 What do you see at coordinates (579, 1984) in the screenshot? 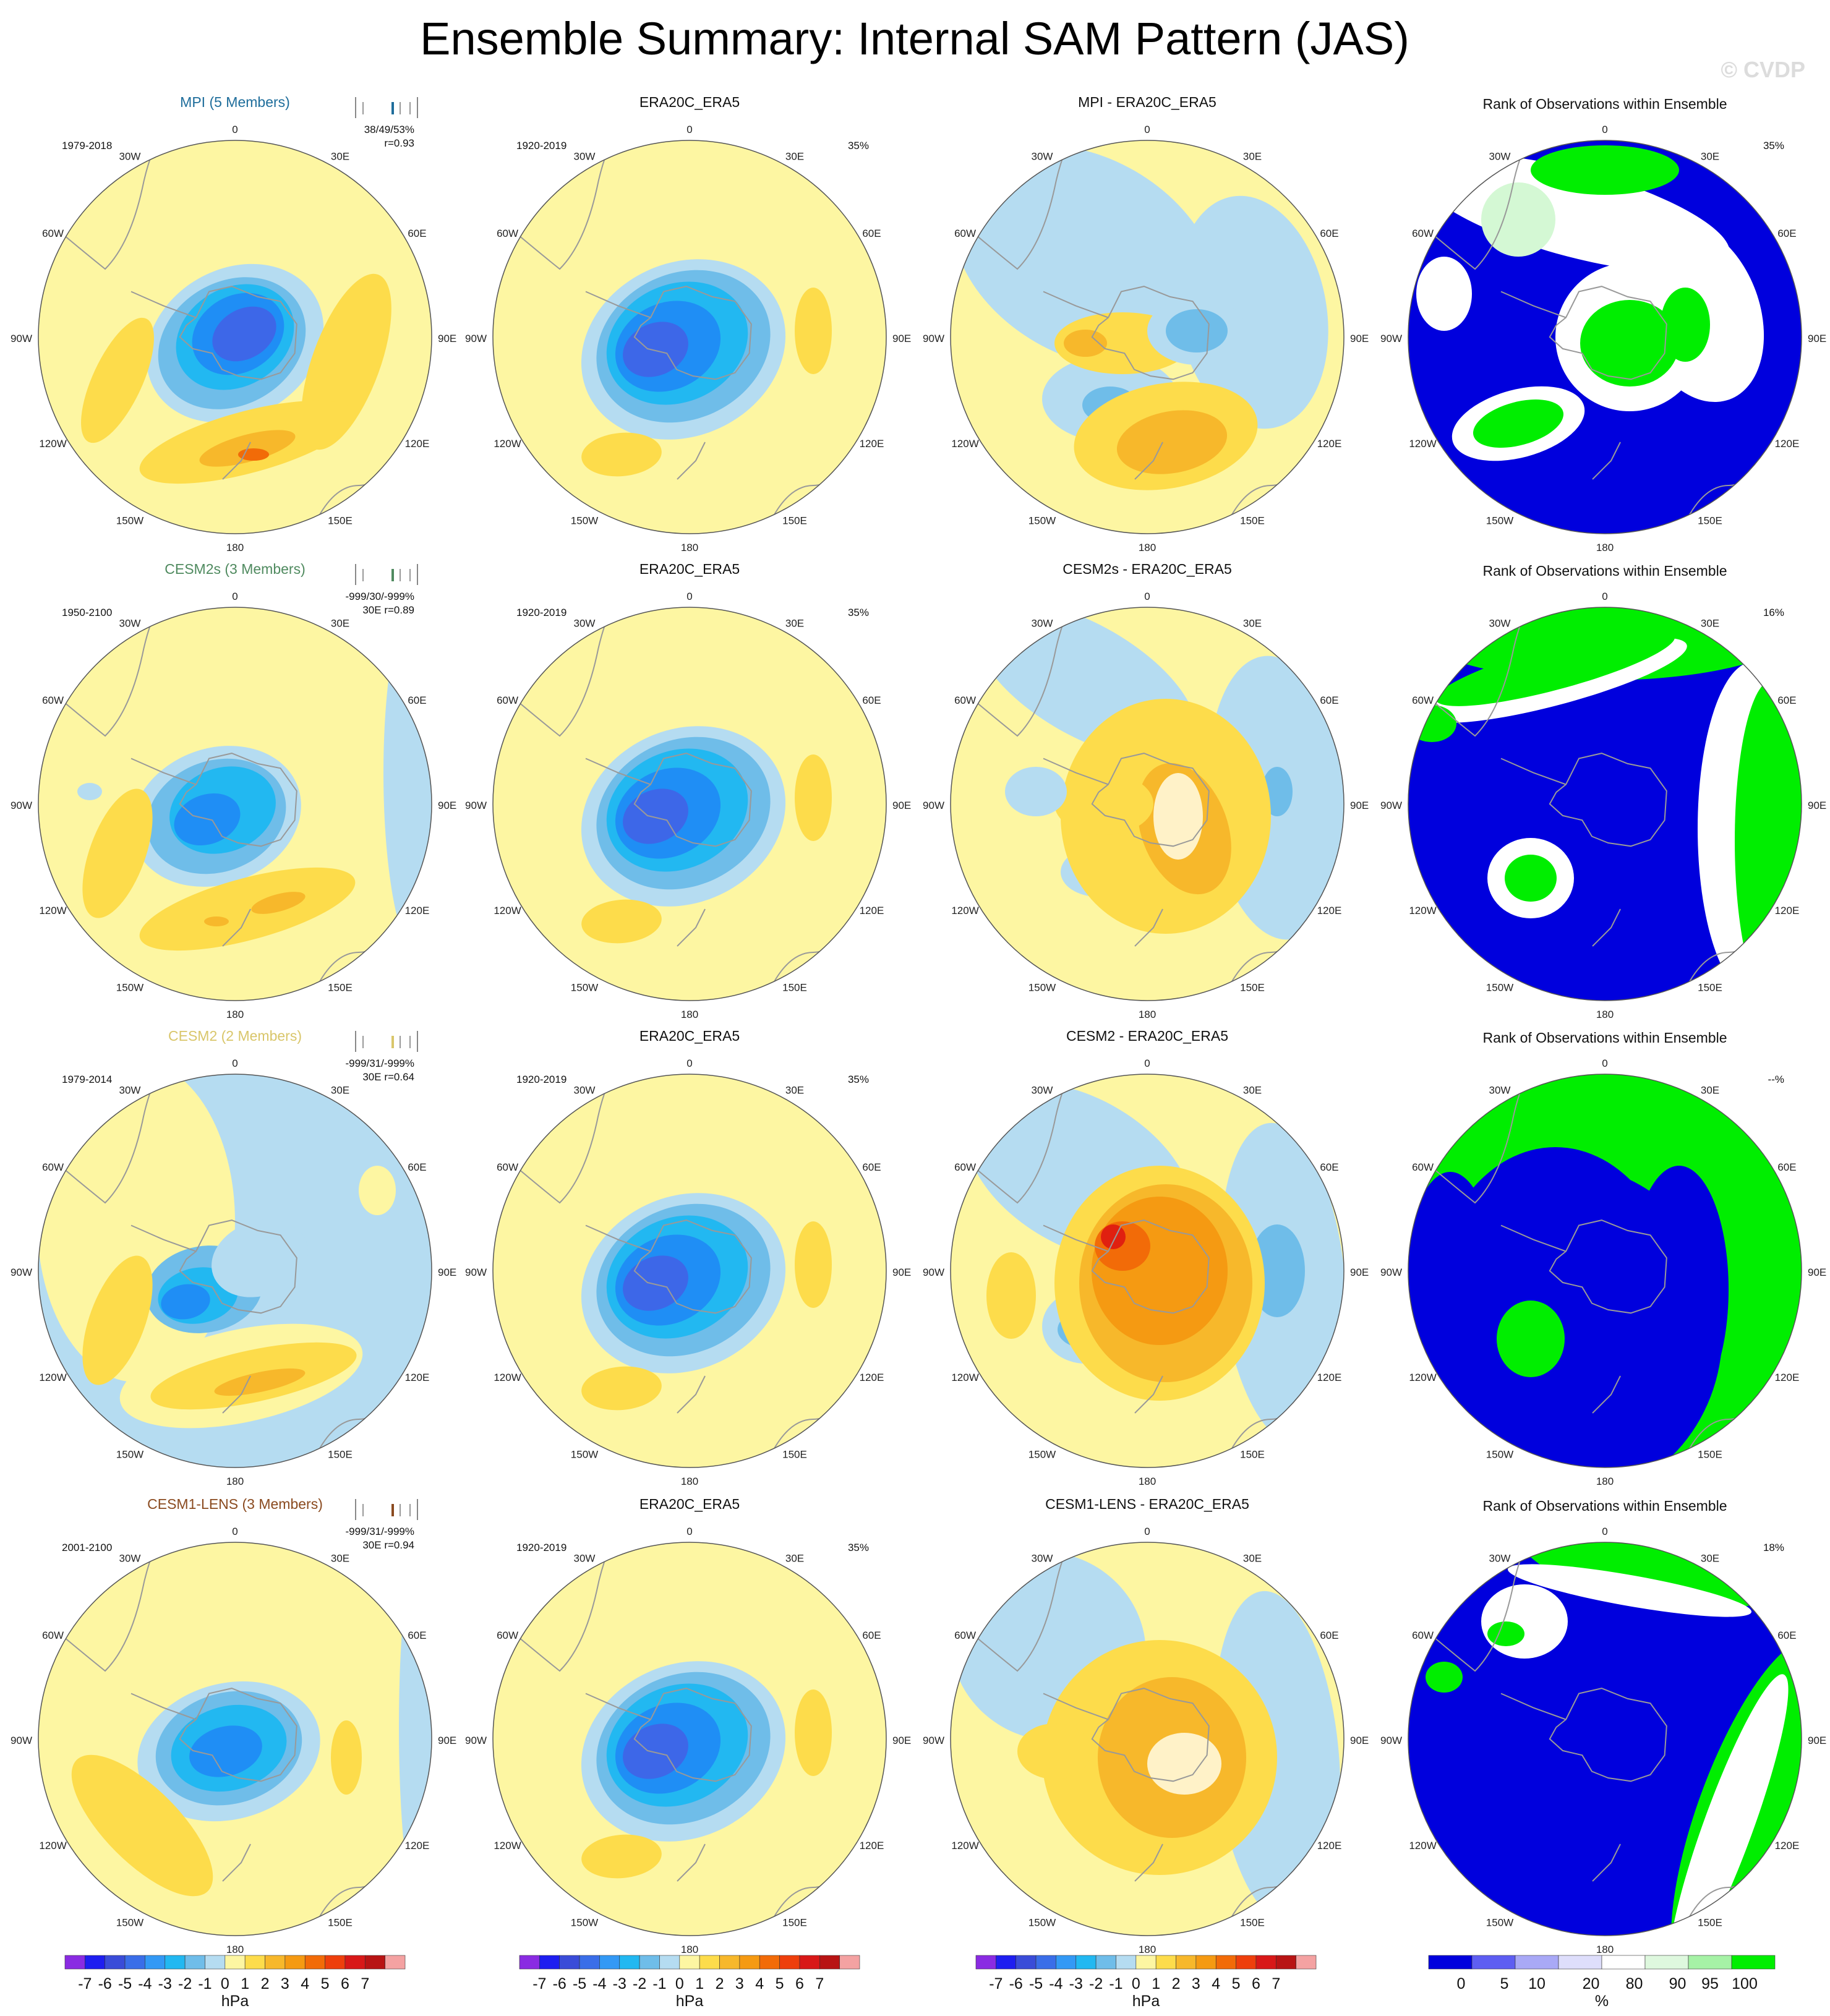
I see `colorbar-tick-label: -5` at bounding box center [579, 1984].